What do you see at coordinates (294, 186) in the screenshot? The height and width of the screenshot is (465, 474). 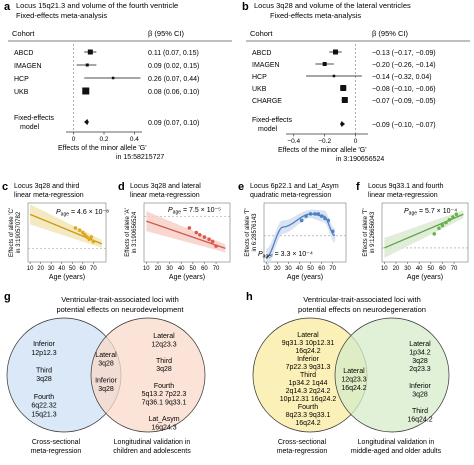 I see `panel-title: Locus 6p22.1 and Lat_Asym` at bounding box center [294, 186].